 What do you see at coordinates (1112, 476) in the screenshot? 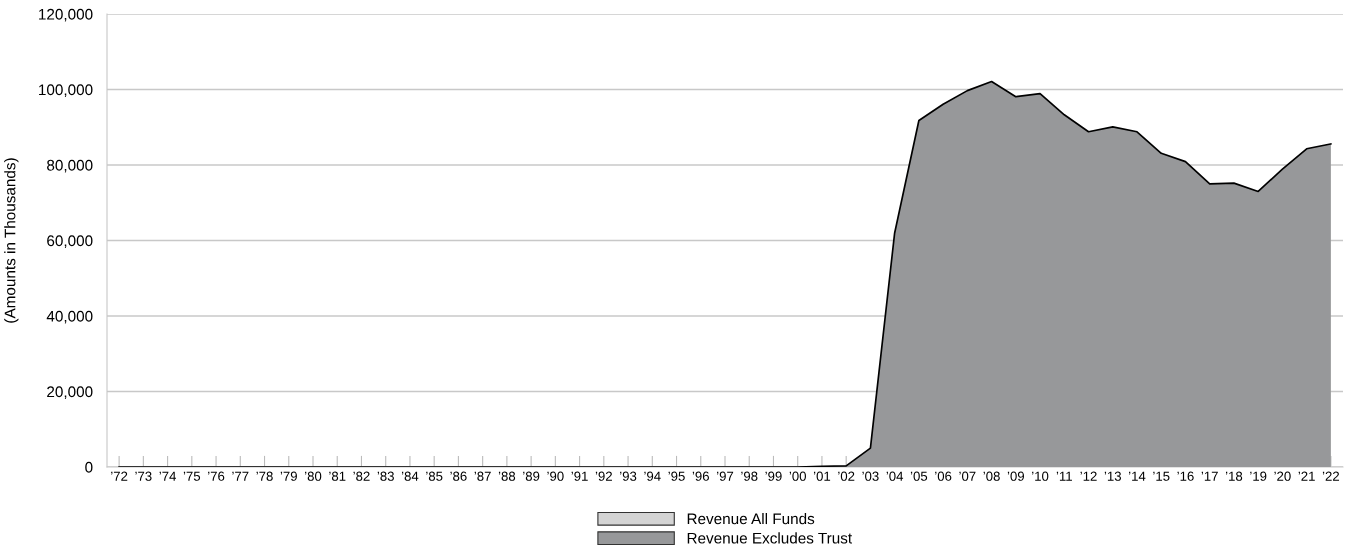
I see `x-tick-label: ’13` at bounding box center [1112, 476].